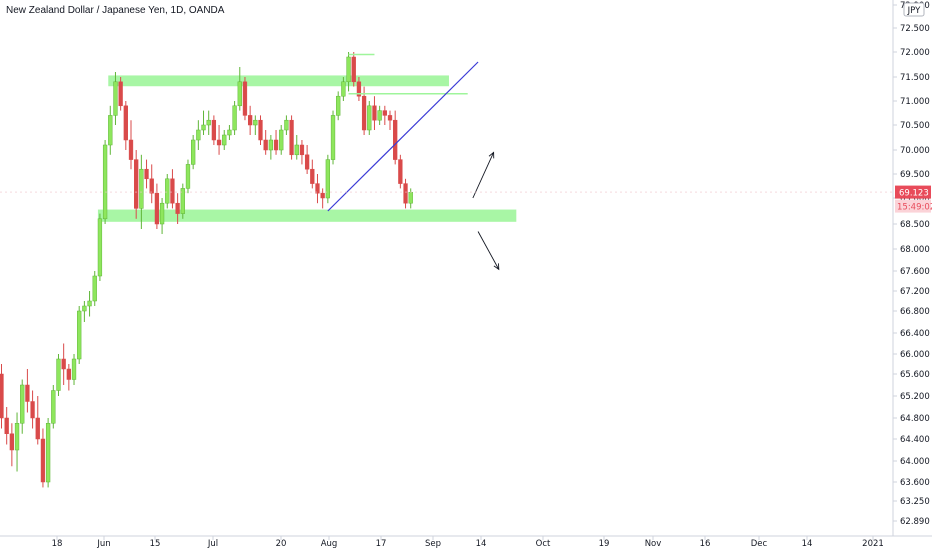  Describe the element at coordinates (915, 53) in the screenshot. I see `price-tick-label: 72.000` at that location.